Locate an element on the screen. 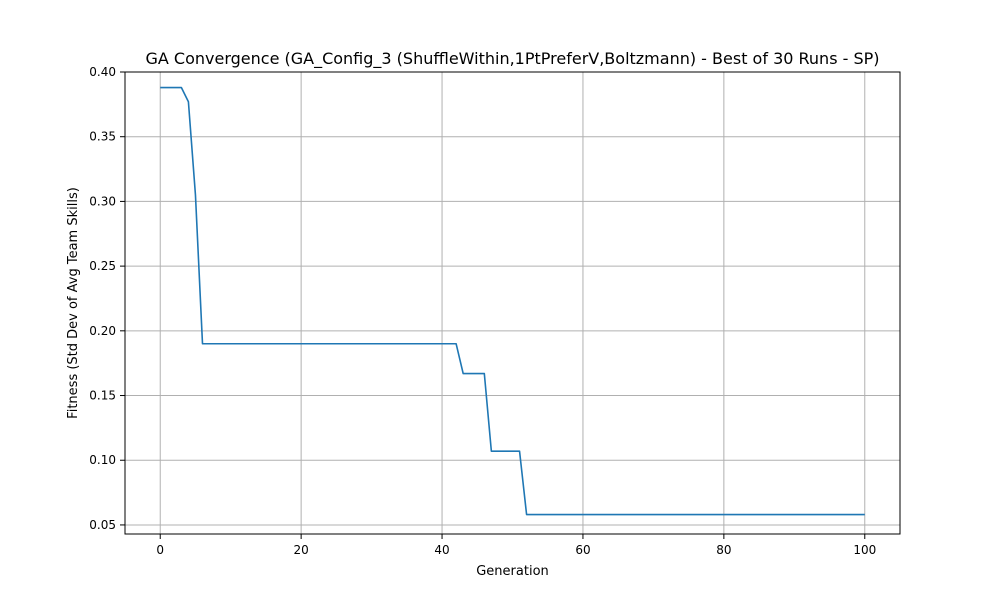 Image resolution: width=1000 pixels, height=600 pixels. y-tick-label: 0.35 is located at coordinates (102, 137).